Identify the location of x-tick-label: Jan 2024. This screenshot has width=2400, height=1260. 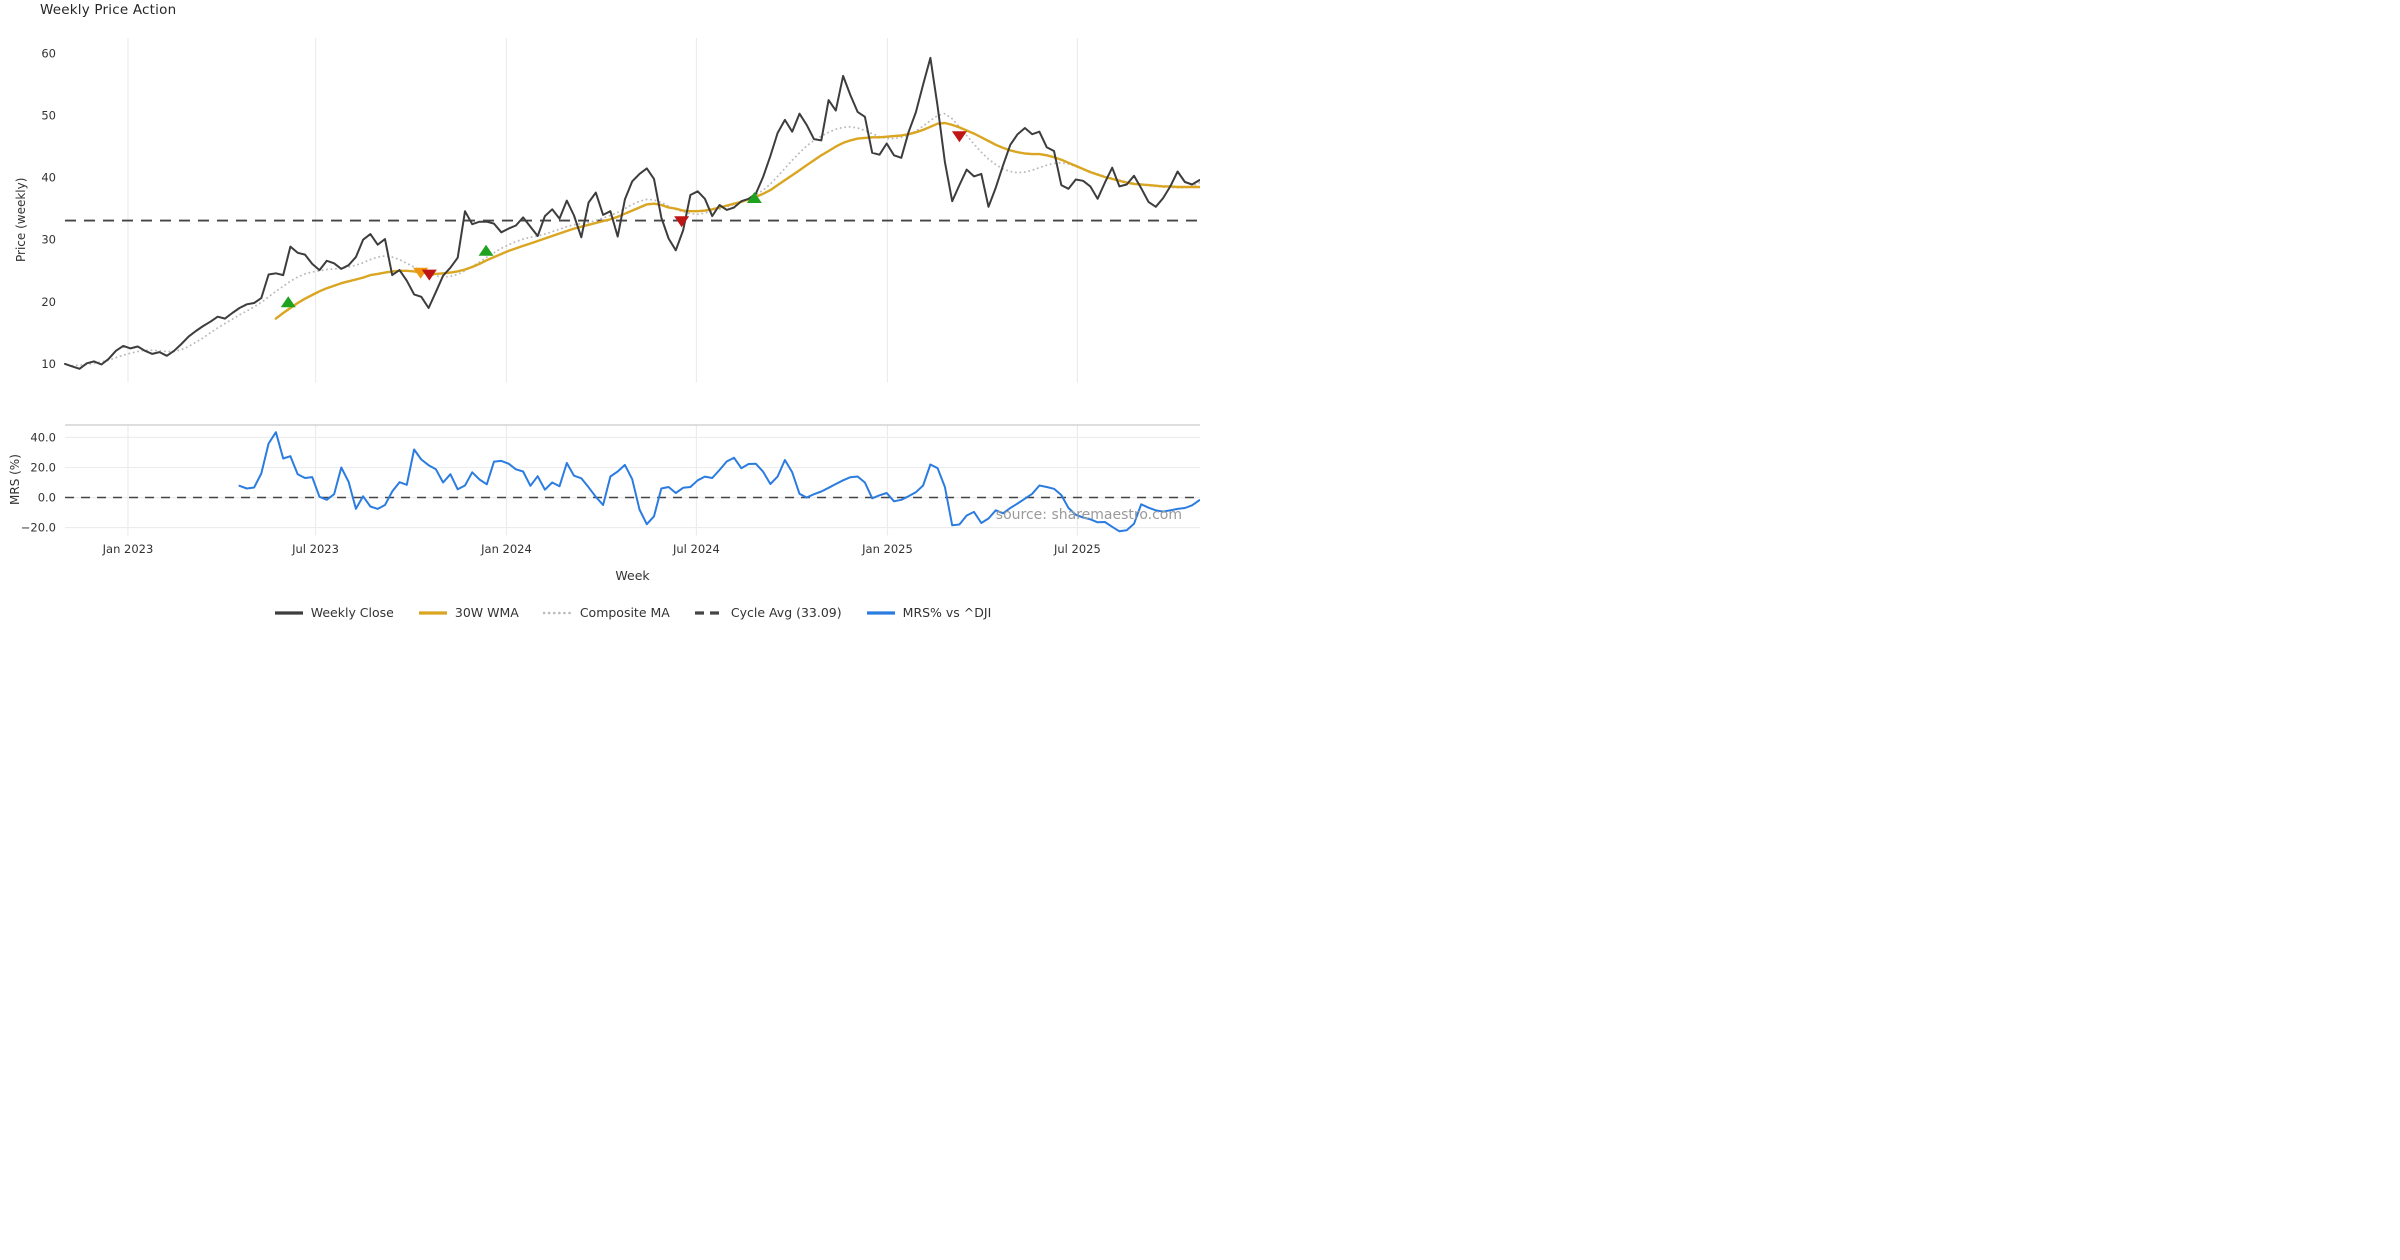
(506, 549).